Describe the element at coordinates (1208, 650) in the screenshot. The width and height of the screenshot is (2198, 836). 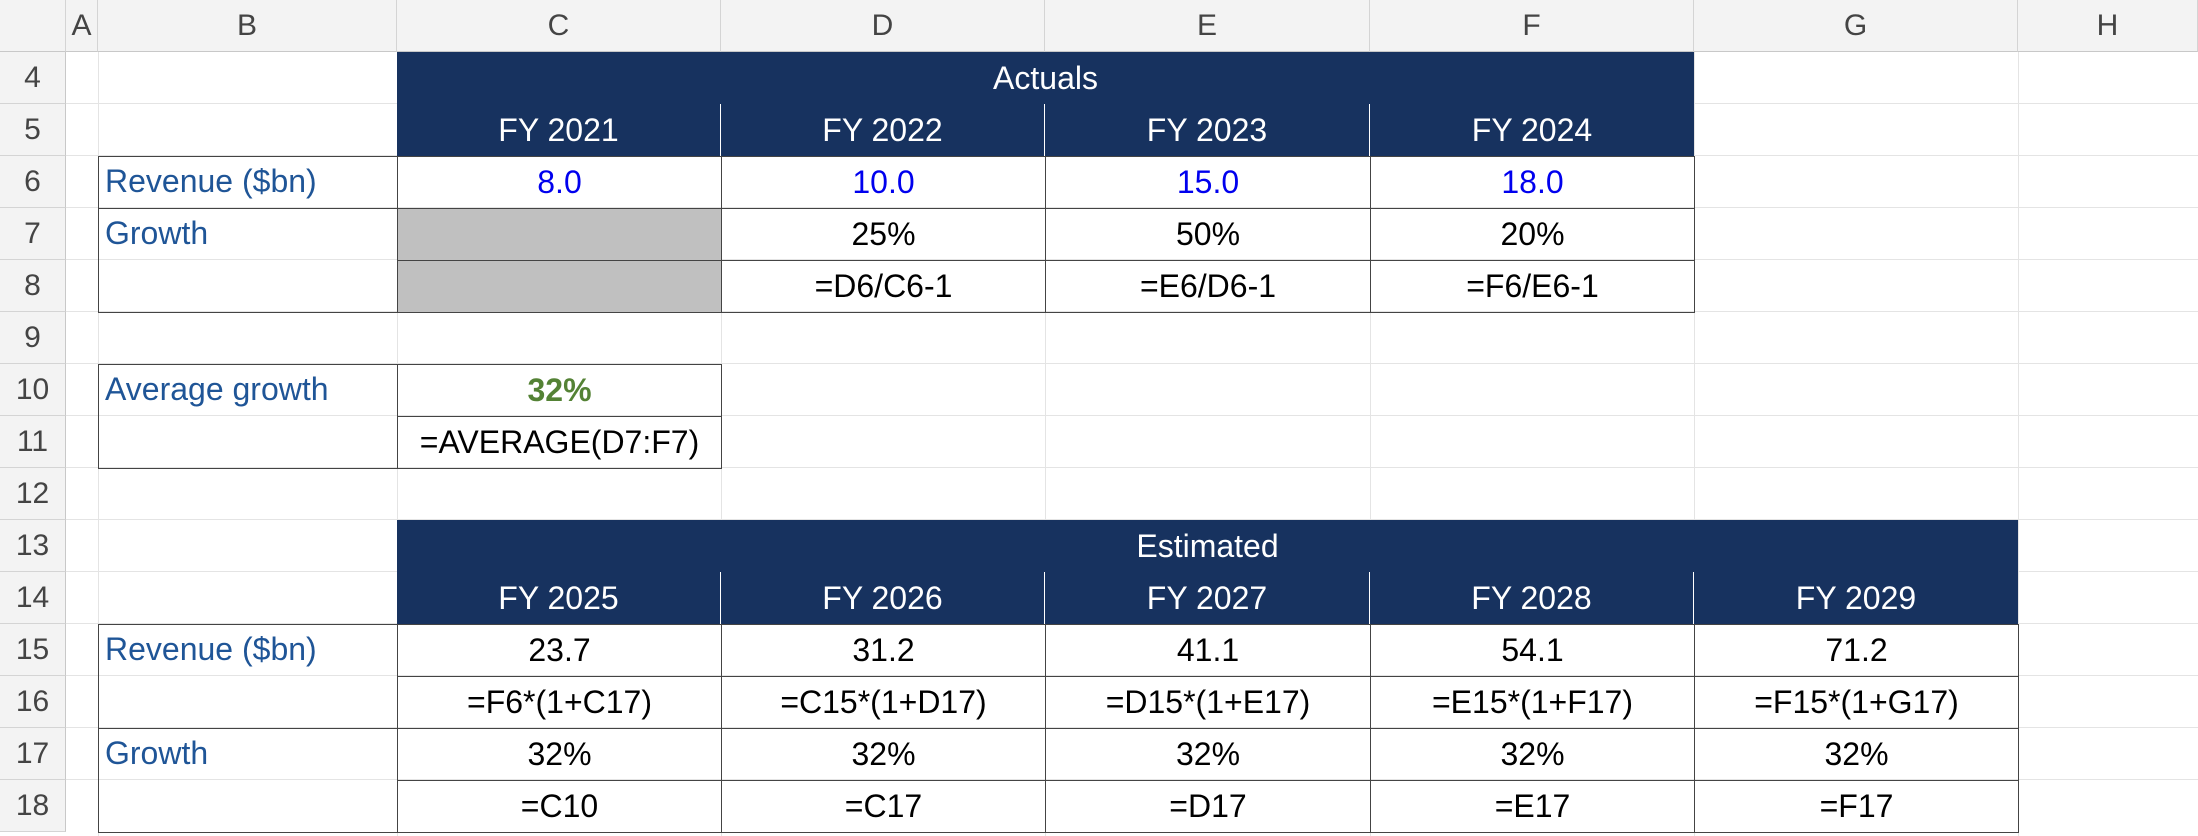
I see `revenue-e15: 41.1` at that location.